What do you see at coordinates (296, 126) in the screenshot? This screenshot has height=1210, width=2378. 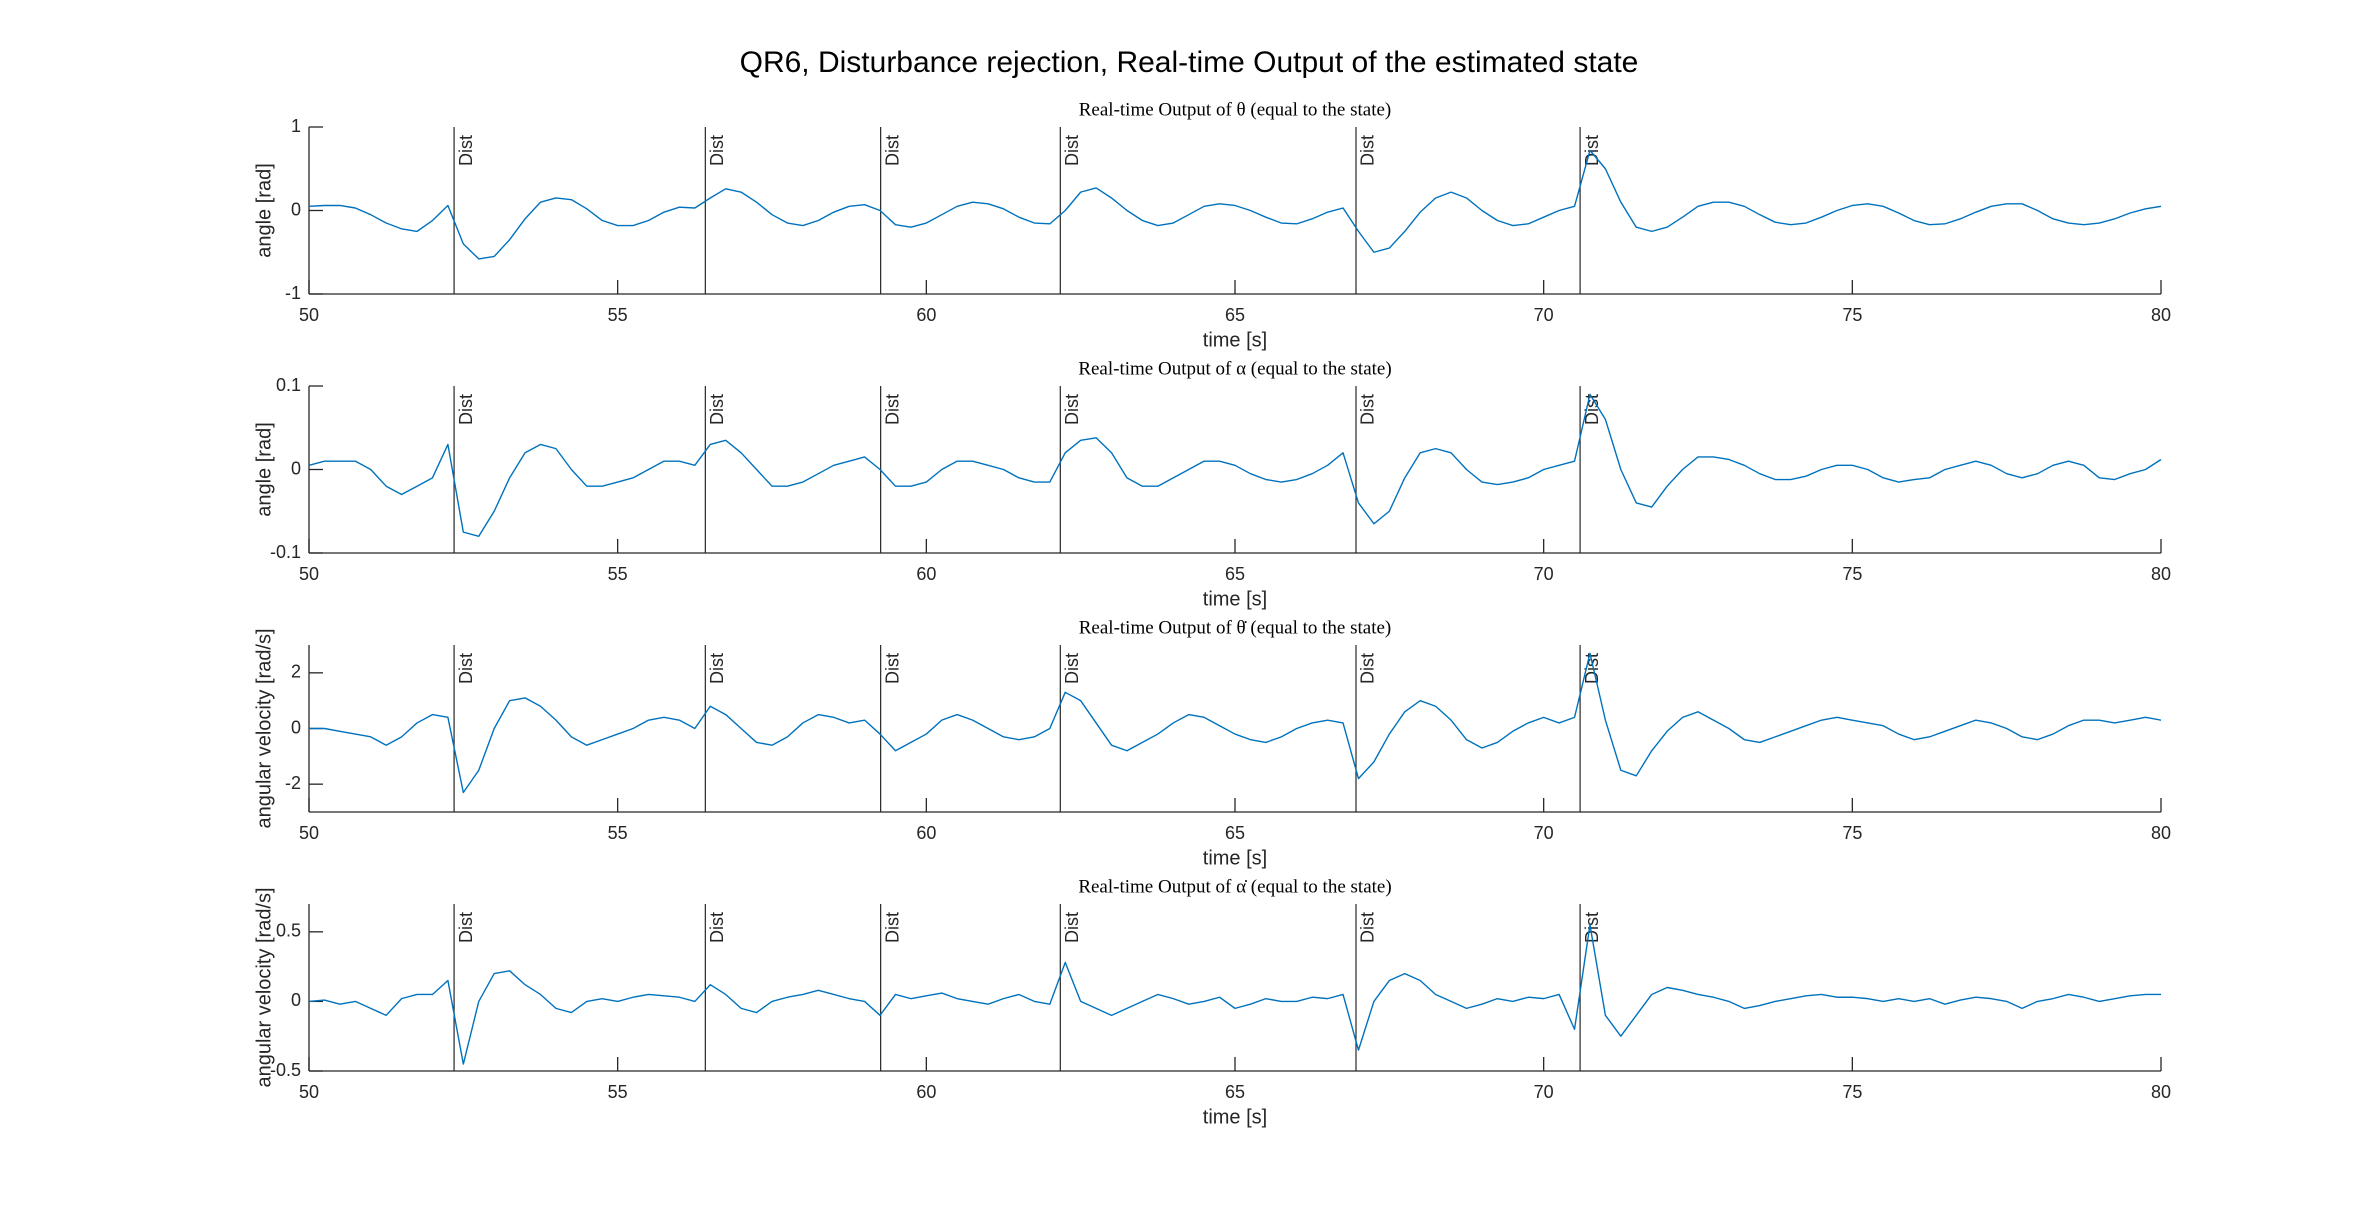 I see `y-tick-label: 1` at bounding box center [296, 126].